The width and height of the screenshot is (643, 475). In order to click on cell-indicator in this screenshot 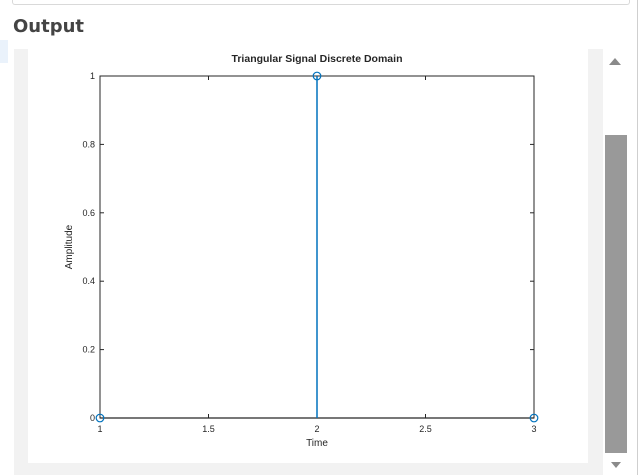, I will do `click(4, 51)`.